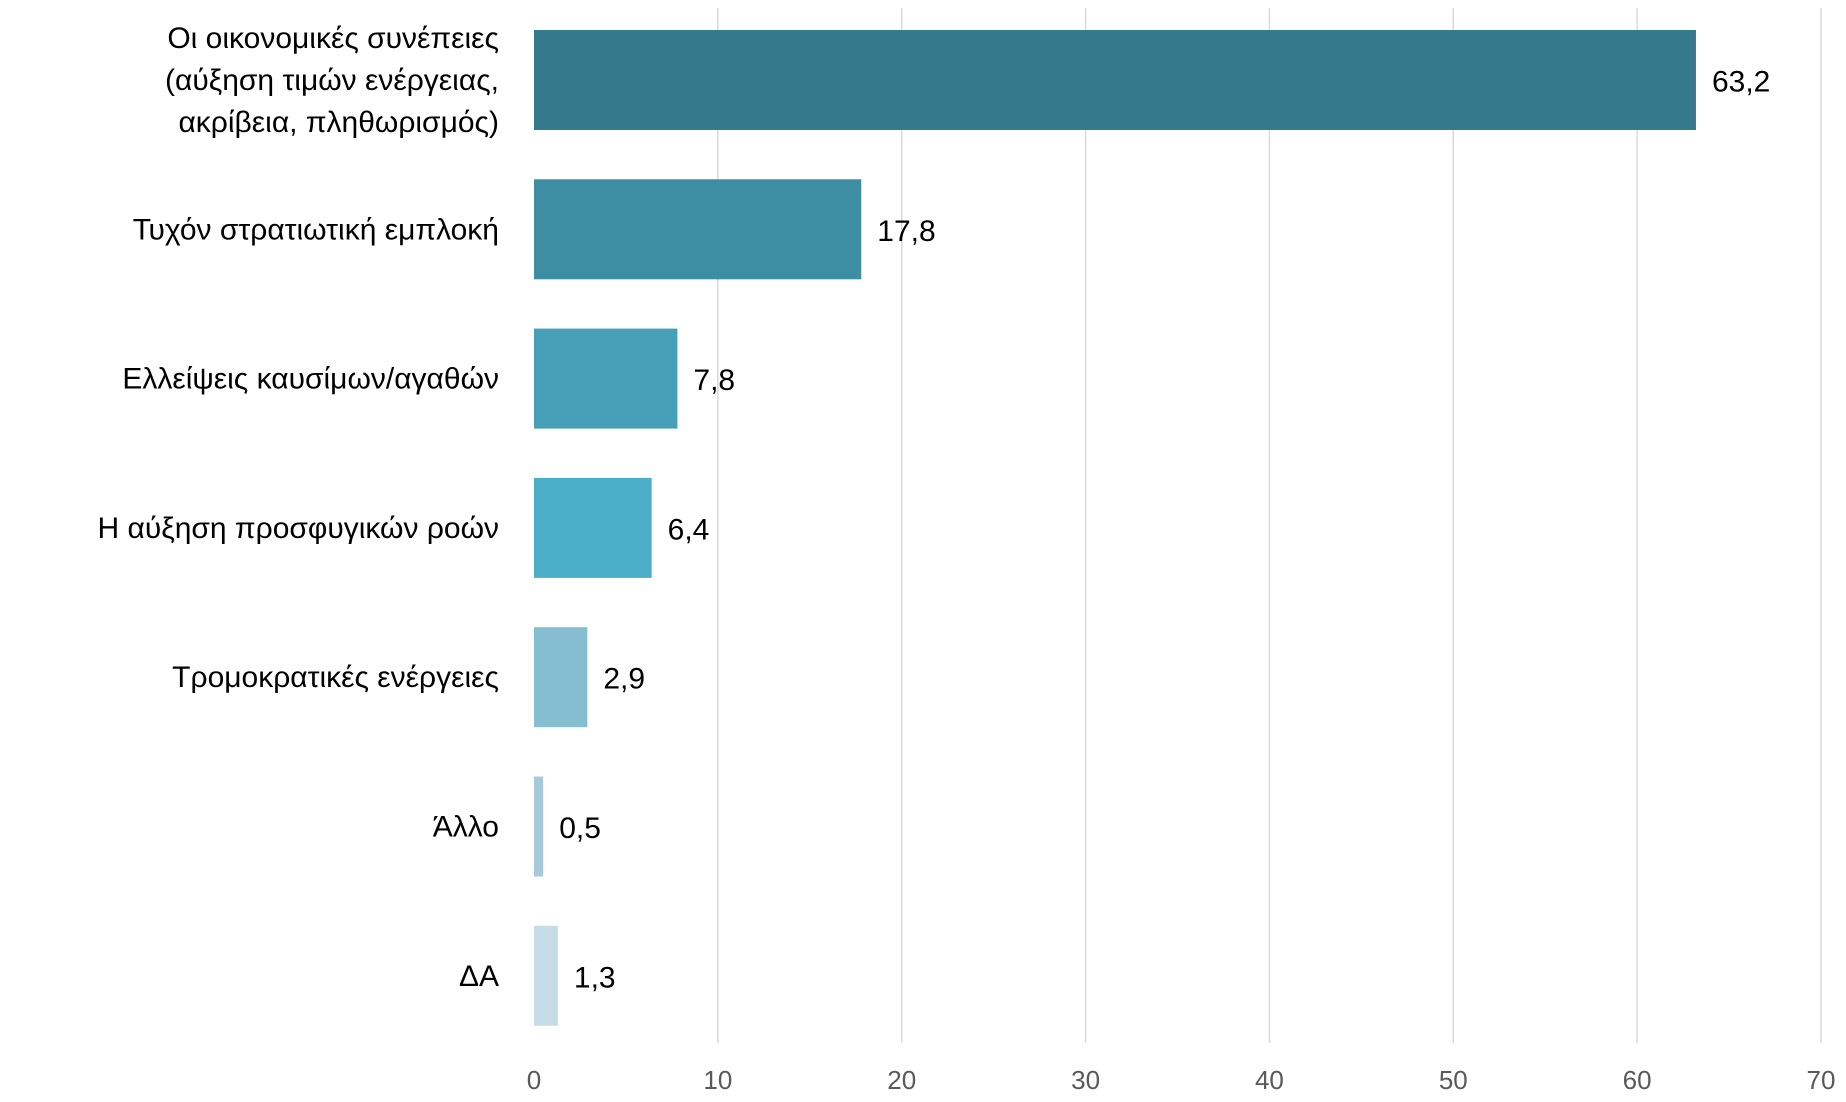  What do you see at coordinates (906, 231) in the screenshot?
I see `value-label-1: 17,8` at bounding box center [906, 231].